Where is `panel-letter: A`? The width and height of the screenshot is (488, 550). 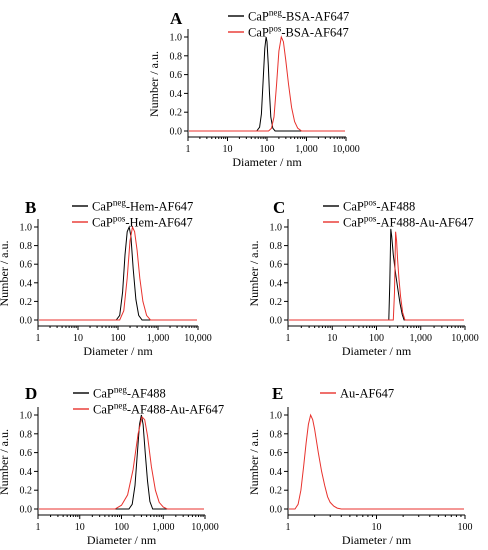
panel-letter: A is located at coordinates (176, 18).